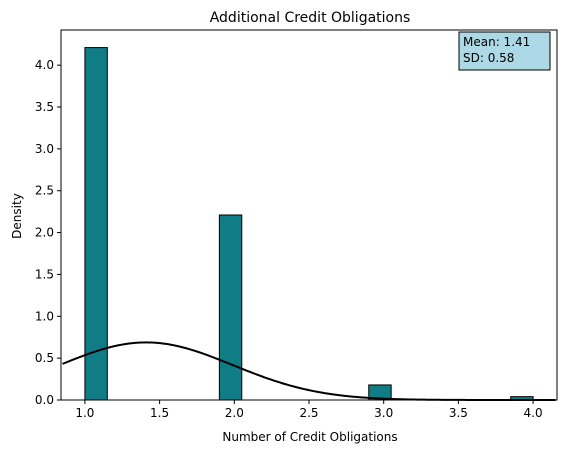 The image size is (567, 453). Describe the element at coordinates (44, 400) in the screenshot. I see `y-tick-label: 0.0` at that location.